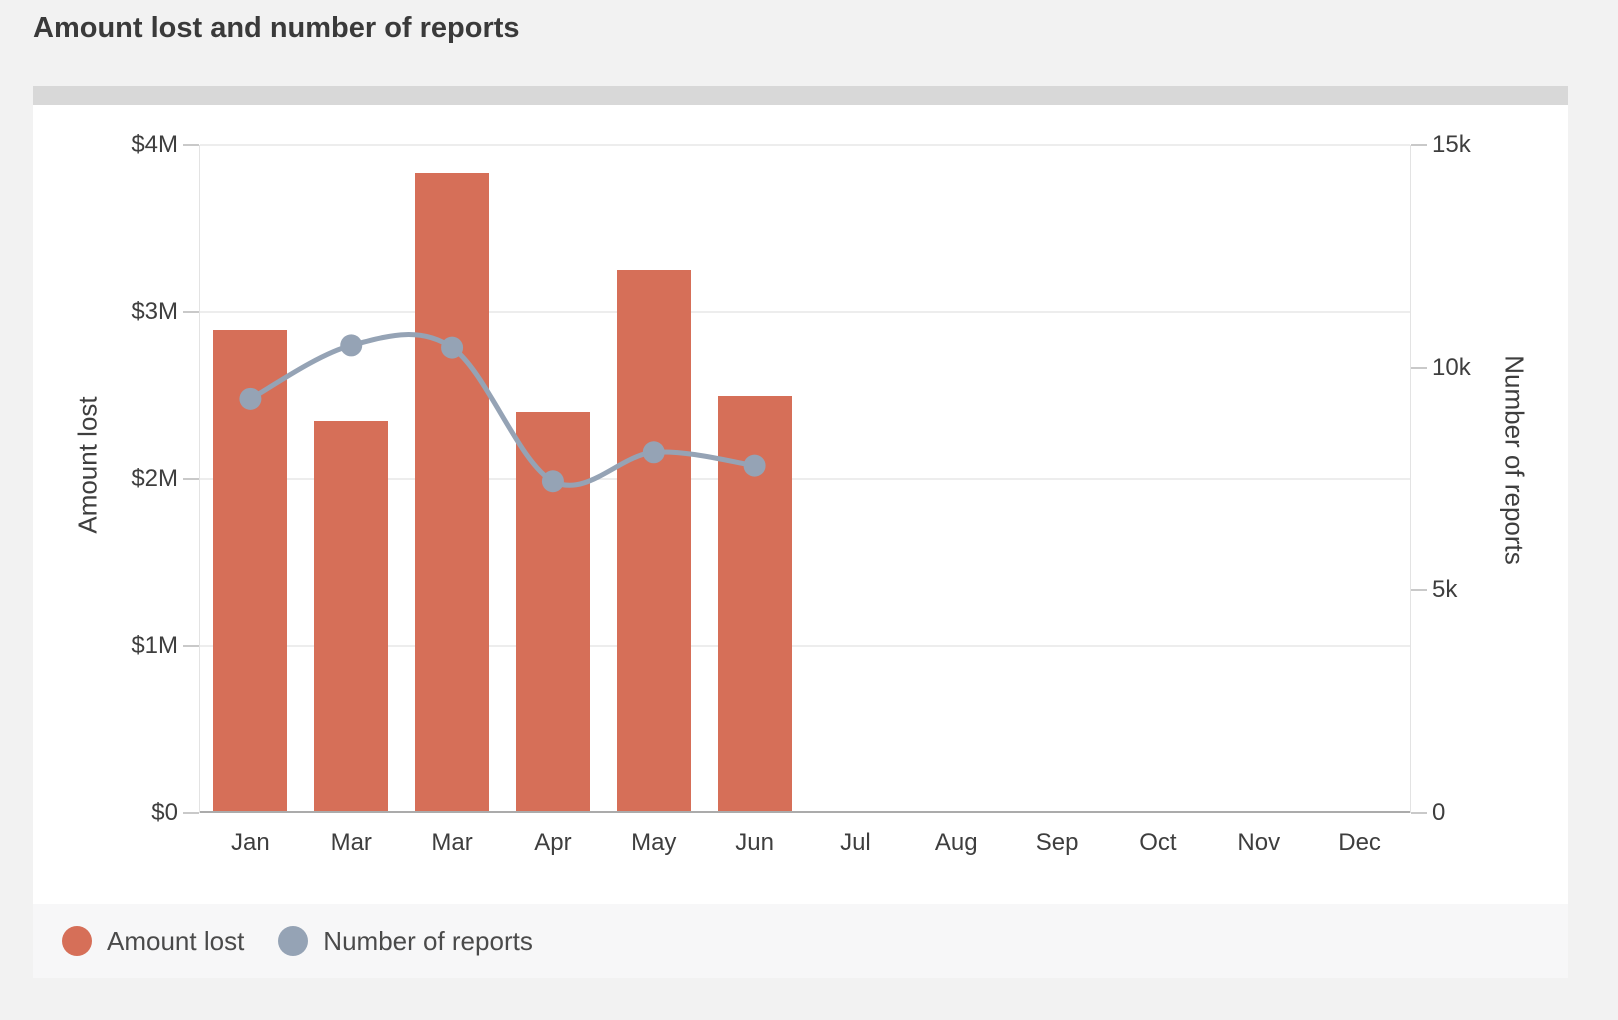 This screenshot has width=1618, height=1020. Describe the element at coordinates (553, 842) in the screenshot. I see `x-axis-label: Apr` at that location.